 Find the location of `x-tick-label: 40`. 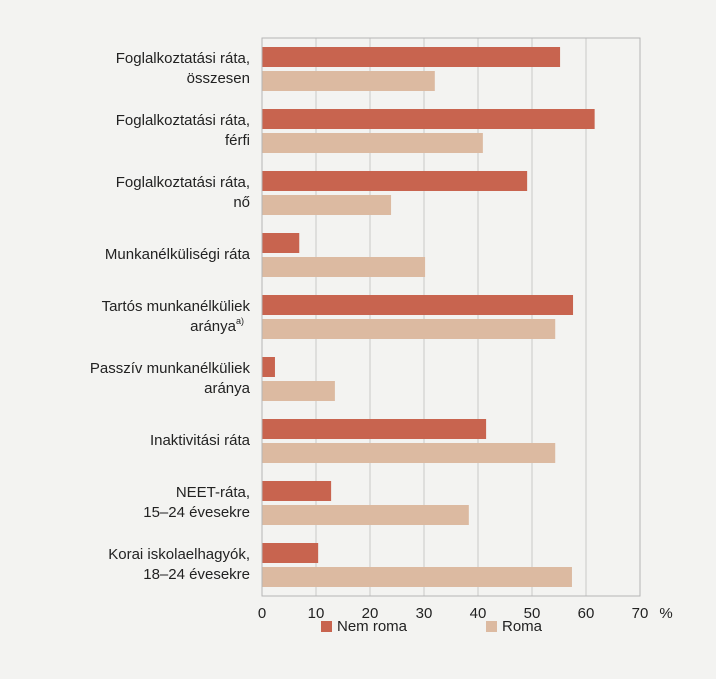

x-tick-label: 40 is located at coordinates (478, 613).